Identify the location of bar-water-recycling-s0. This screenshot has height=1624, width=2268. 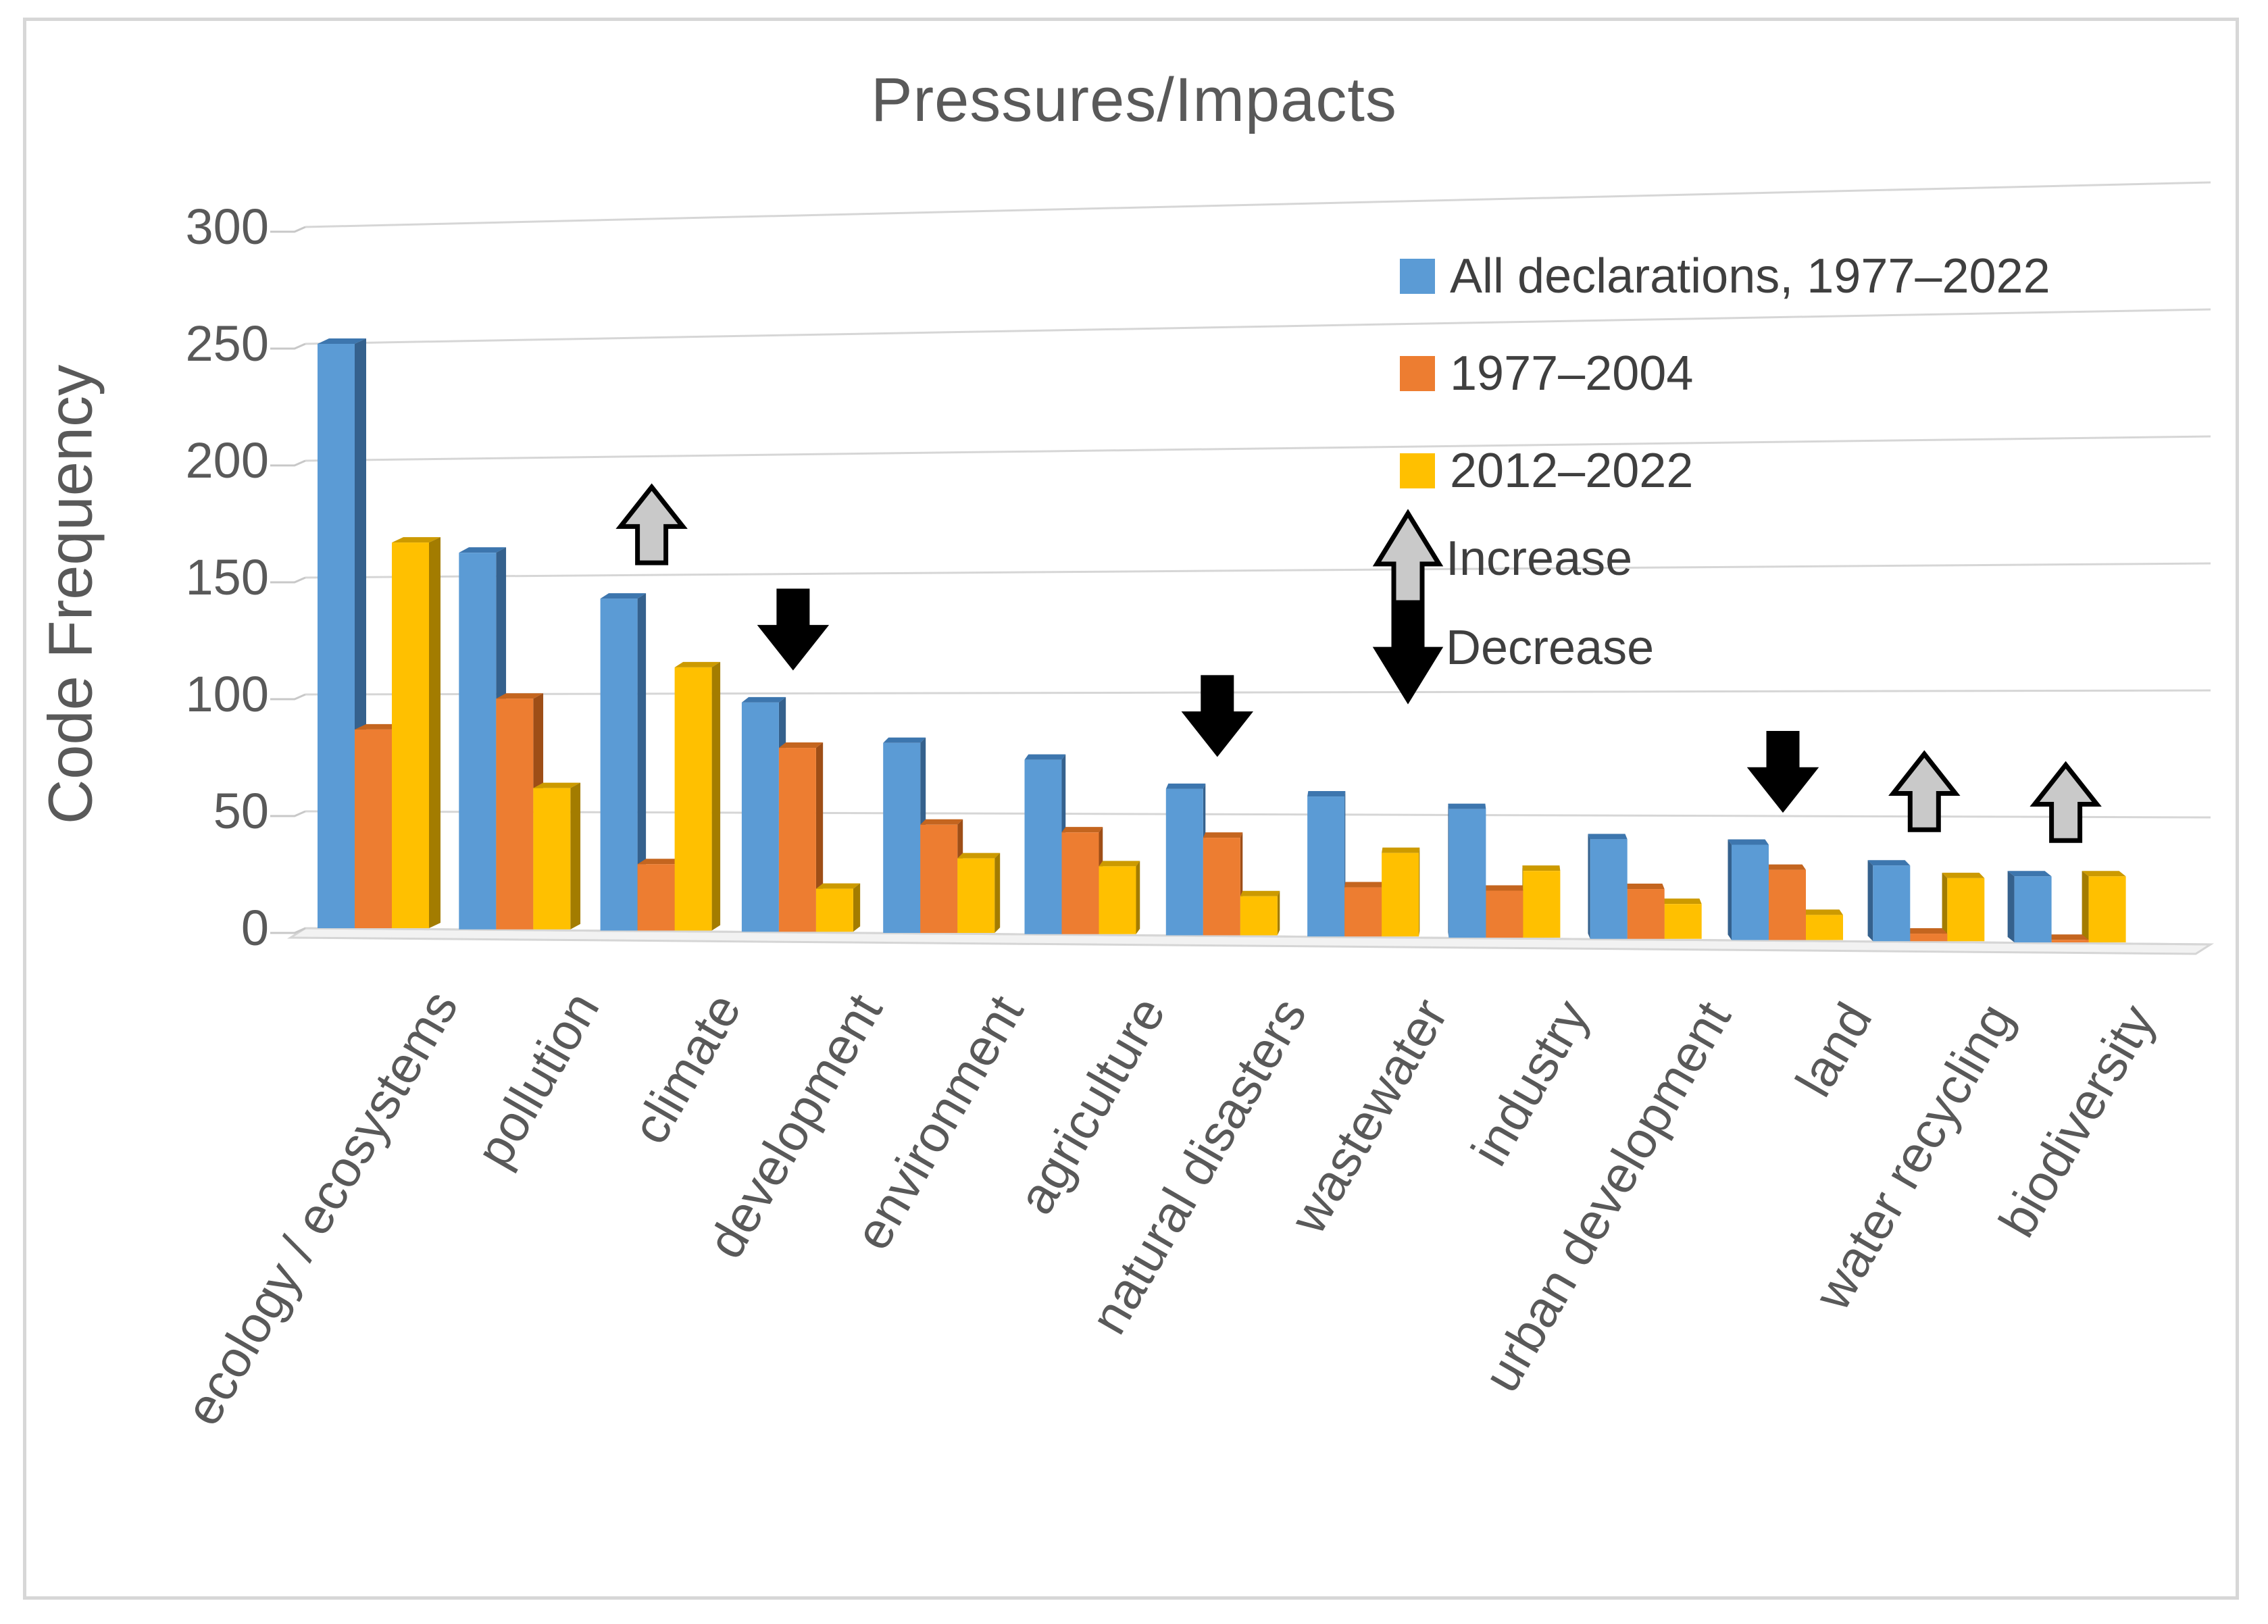
(1892, 903).